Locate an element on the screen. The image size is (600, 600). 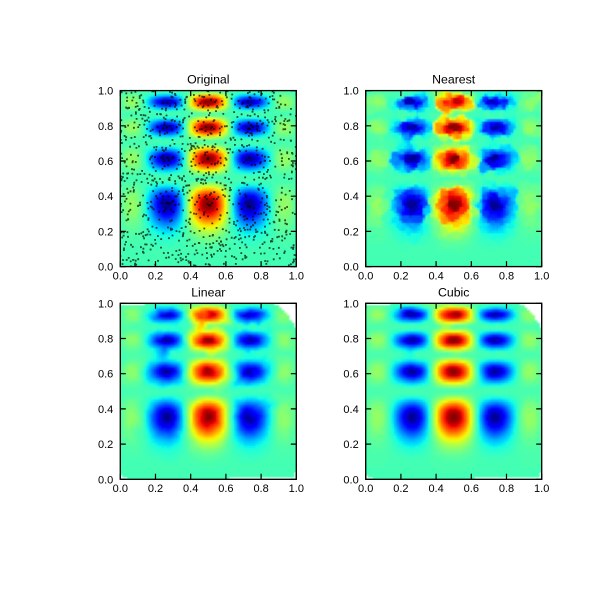
svg-text: Nearest is located at coordinates (454, 80).